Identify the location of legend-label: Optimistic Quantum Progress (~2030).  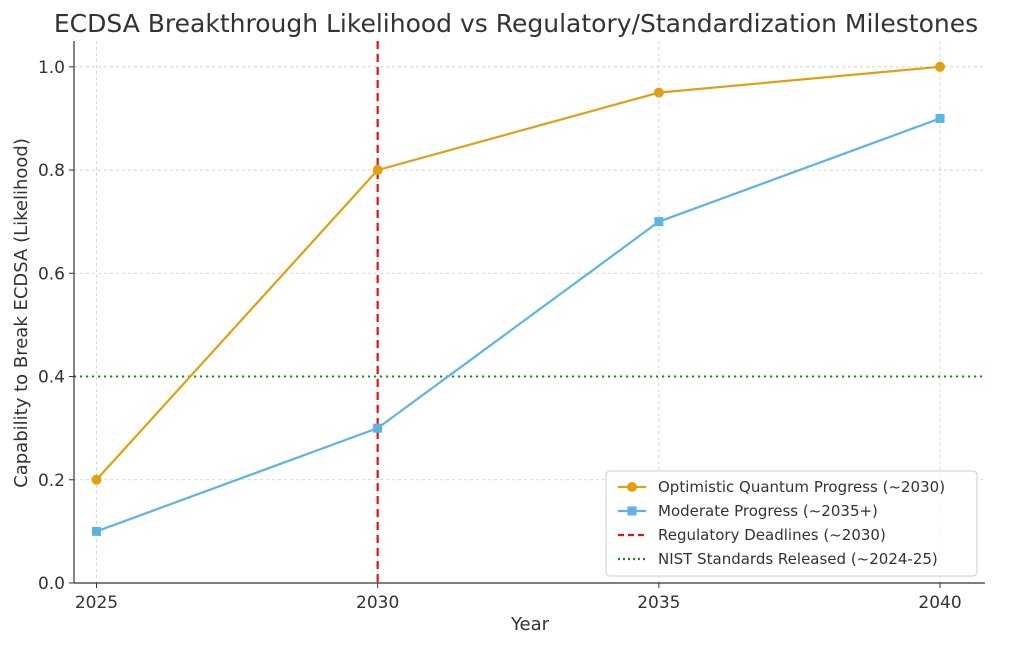
(801, 487).